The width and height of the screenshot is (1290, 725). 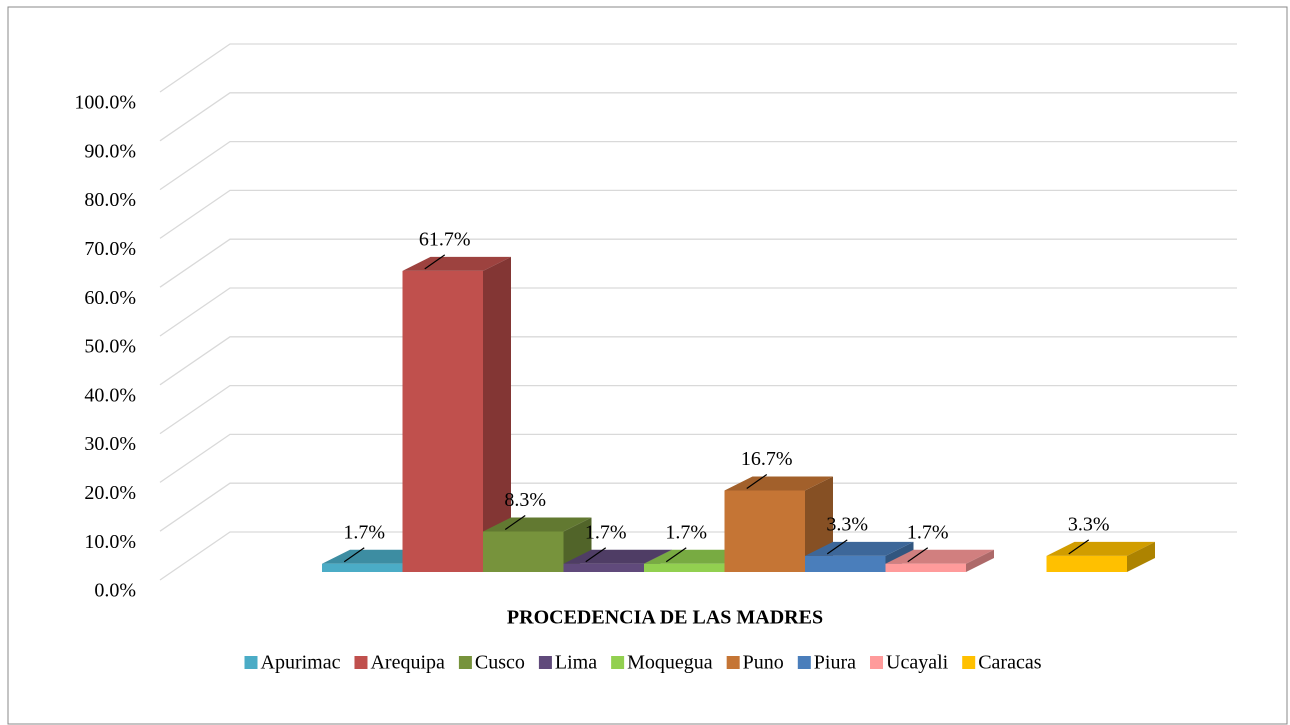 I want to click on legend-label: Ucayali, so click(x=917, y=663).